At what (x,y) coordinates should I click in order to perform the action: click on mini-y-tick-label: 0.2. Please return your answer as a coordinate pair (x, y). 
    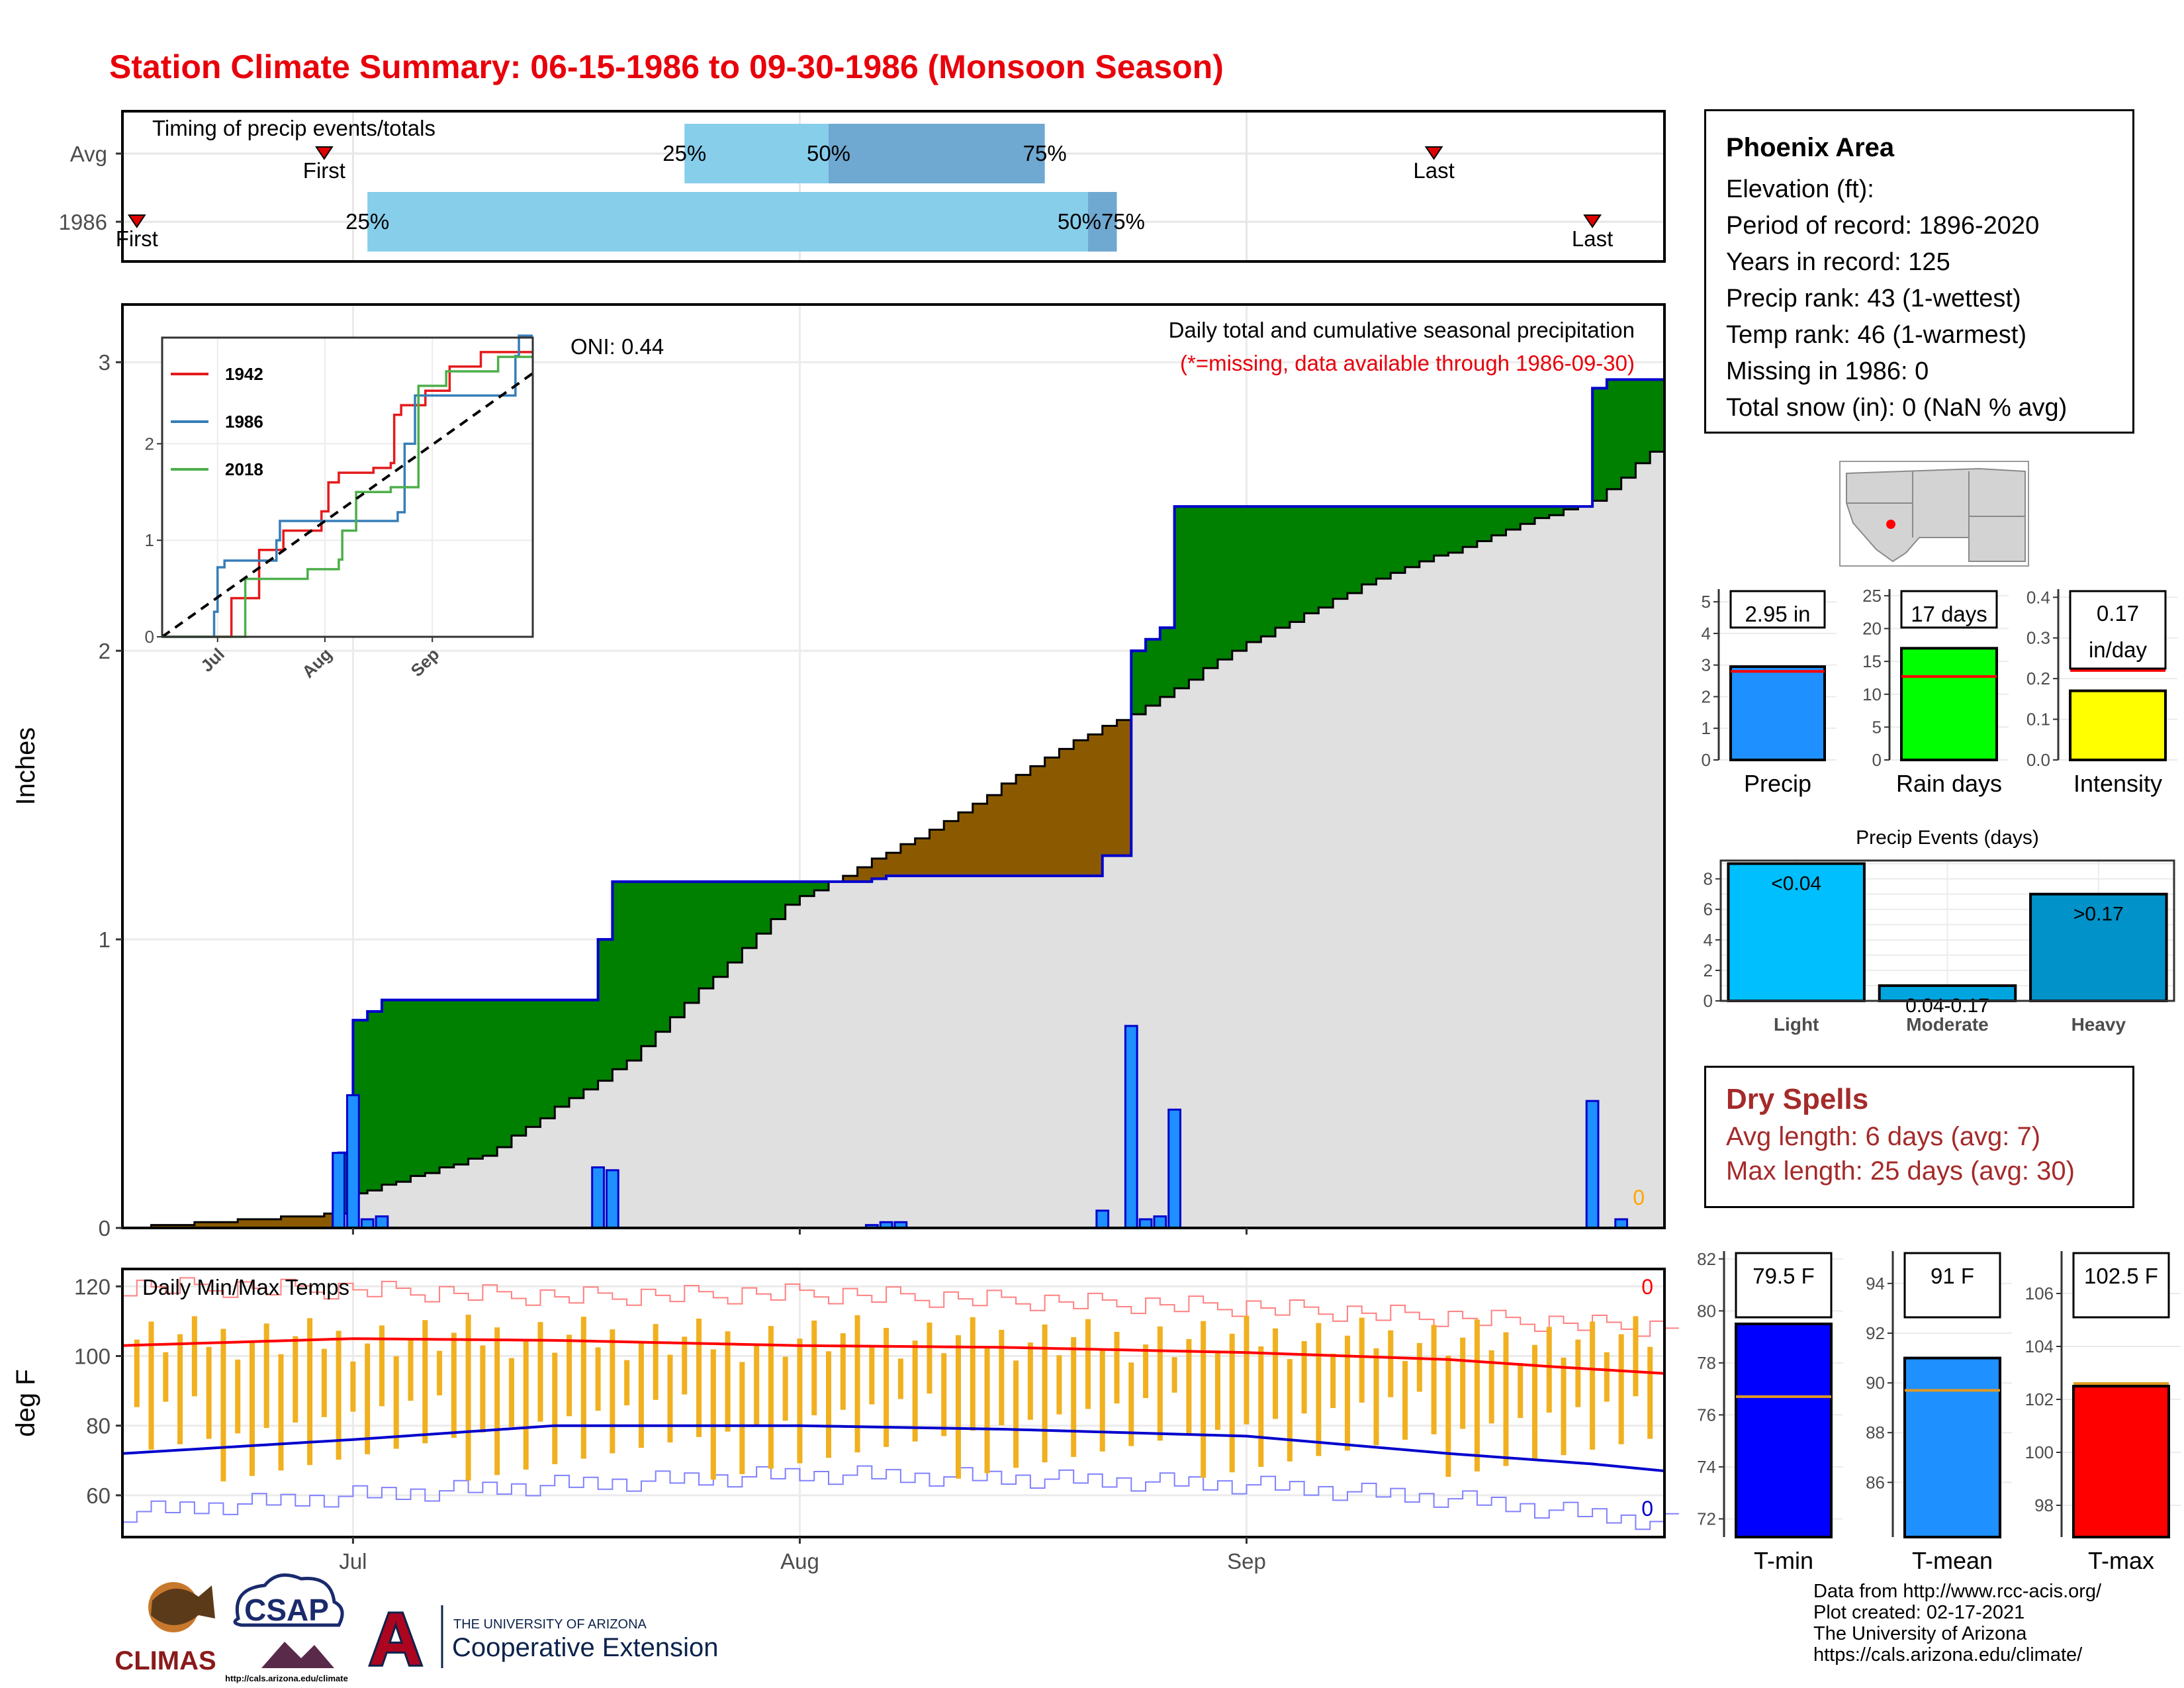
    Looking at the image, I should click on (2038, 678).